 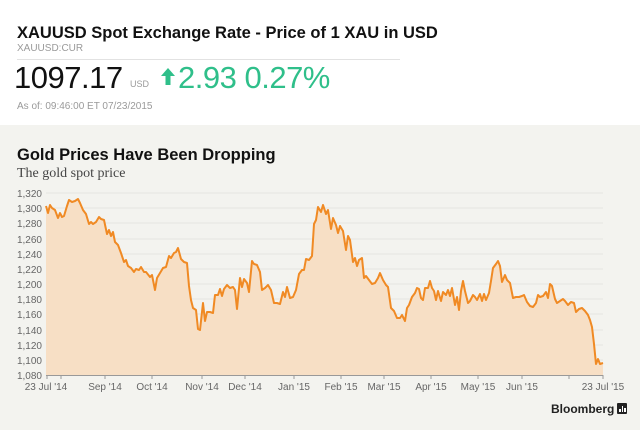 I want to click on ticker-symbol: XAUUSD:CUR, so click(x=50, y=48).